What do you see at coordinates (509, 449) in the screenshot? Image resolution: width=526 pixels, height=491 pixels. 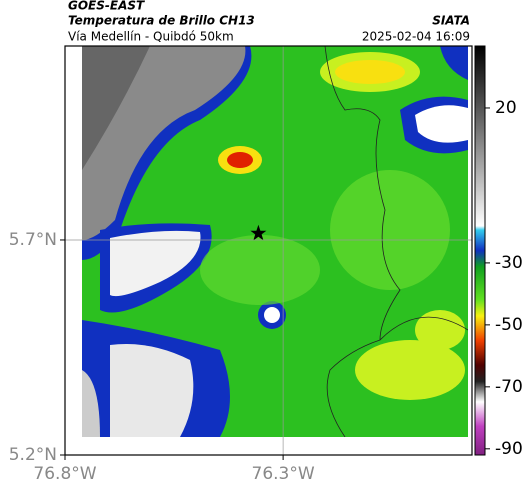 I see `colorbar-tick-label: -90` at bounding box center [509, 449].